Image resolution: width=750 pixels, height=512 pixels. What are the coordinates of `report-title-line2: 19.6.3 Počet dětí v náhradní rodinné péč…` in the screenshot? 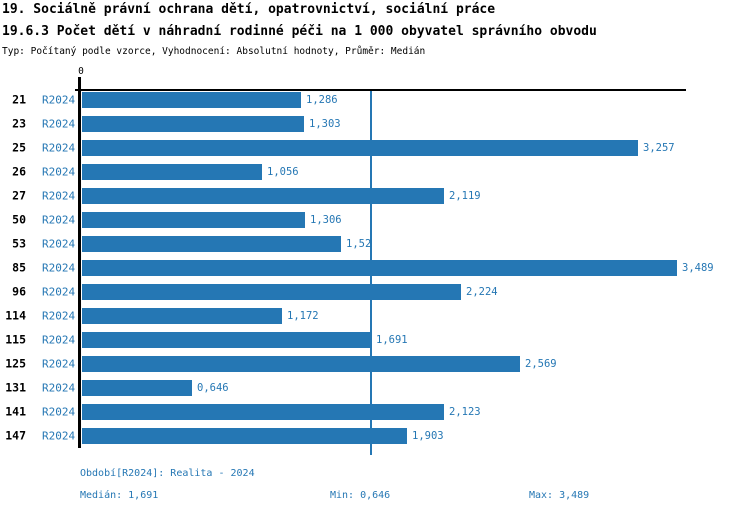 It's located at (299, 31).